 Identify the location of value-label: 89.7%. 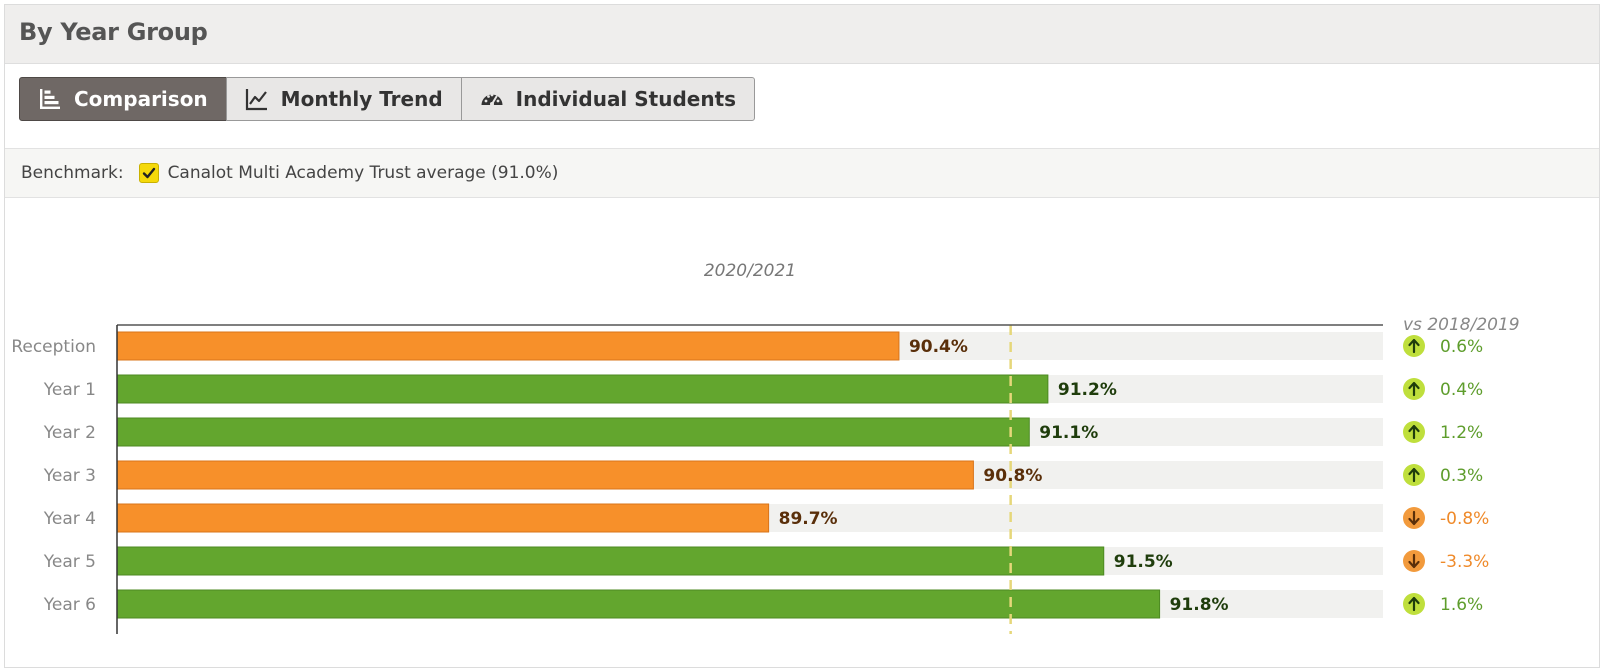
(808, 519).